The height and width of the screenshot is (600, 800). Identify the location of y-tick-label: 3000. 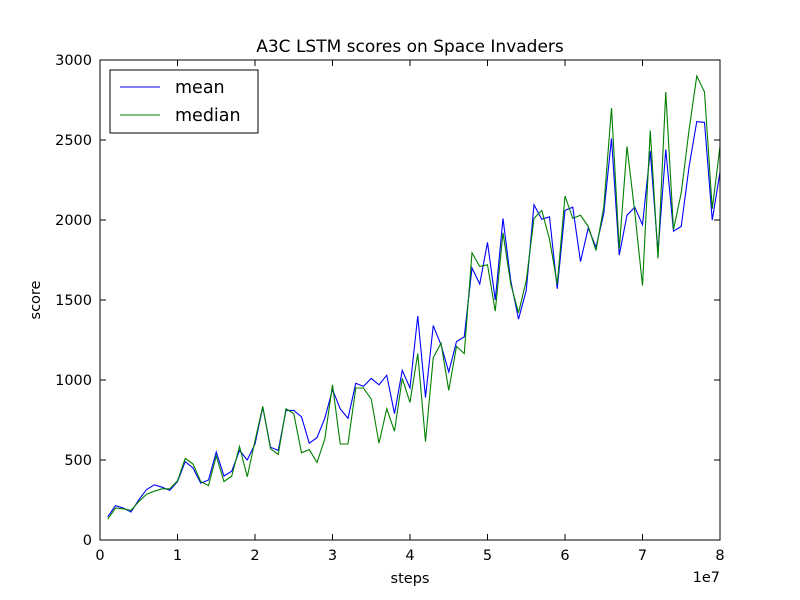
(73, 61).